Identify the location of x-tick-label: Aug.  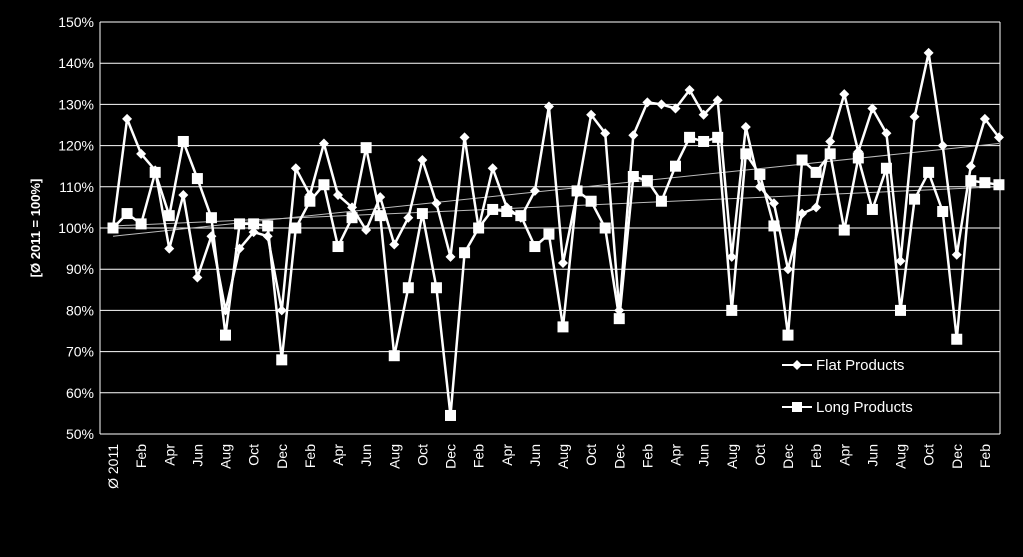
(732, 456).